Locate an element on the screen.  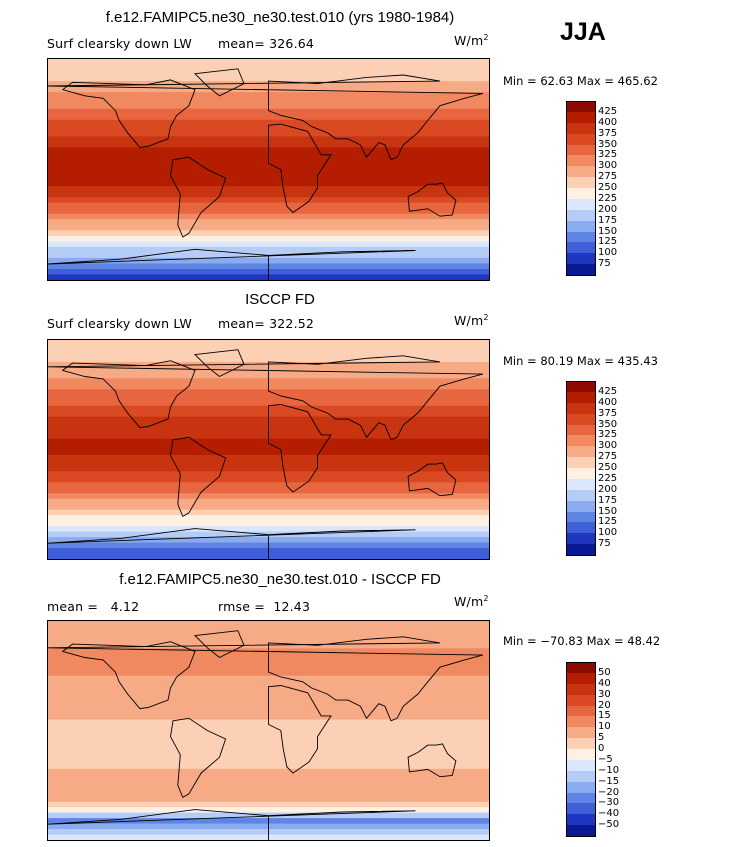
colorbar-tick-label: −30 is located at coordinates (609, 803).